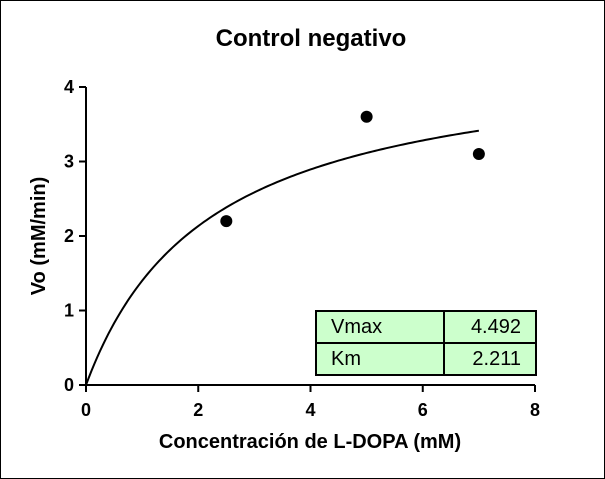  I want to click on x-tick-label: 0, so click(86, 410).